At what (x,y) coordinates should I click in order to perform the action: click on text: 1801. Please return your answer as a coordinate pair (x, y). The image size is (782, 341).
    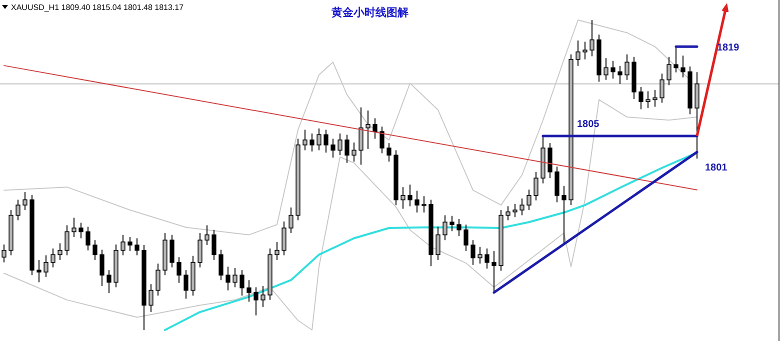
    Looking at the image, I should click on (716, 168).